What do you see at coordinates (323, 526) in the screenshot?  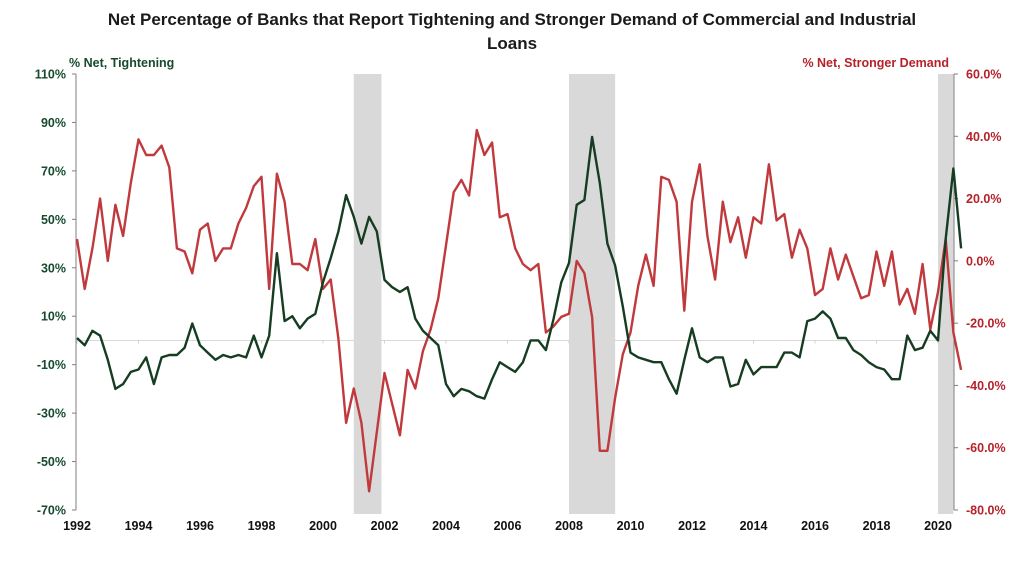 I see `x-tick-label-4: 2000` at bounding box center [323, 526].